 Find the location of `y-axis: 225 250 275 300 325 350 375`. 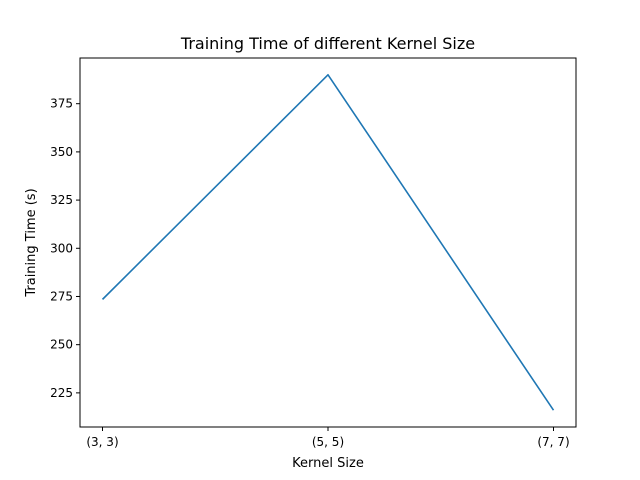

y-axis: 225 250 275 300 325 350 375 is located at coordinates (65, 248).